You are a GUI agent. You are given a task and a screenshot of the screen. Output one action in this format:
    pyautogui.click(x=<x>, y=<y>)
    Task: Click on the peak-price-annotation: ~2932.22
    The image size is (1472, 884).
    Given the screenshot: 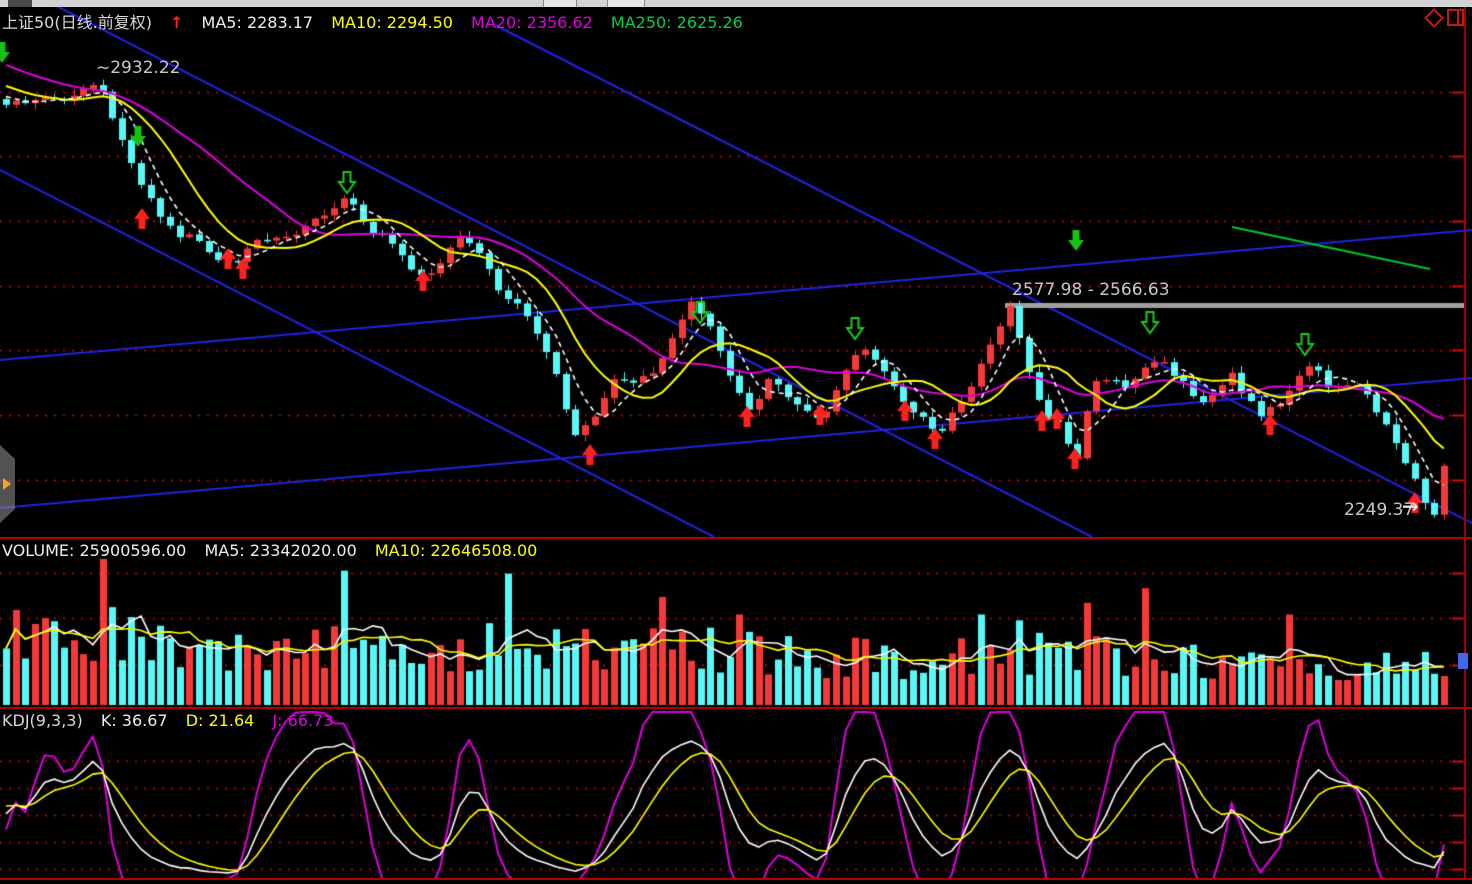 What is the action you would take?
    pyautogui.click(x=138, y=68)
    